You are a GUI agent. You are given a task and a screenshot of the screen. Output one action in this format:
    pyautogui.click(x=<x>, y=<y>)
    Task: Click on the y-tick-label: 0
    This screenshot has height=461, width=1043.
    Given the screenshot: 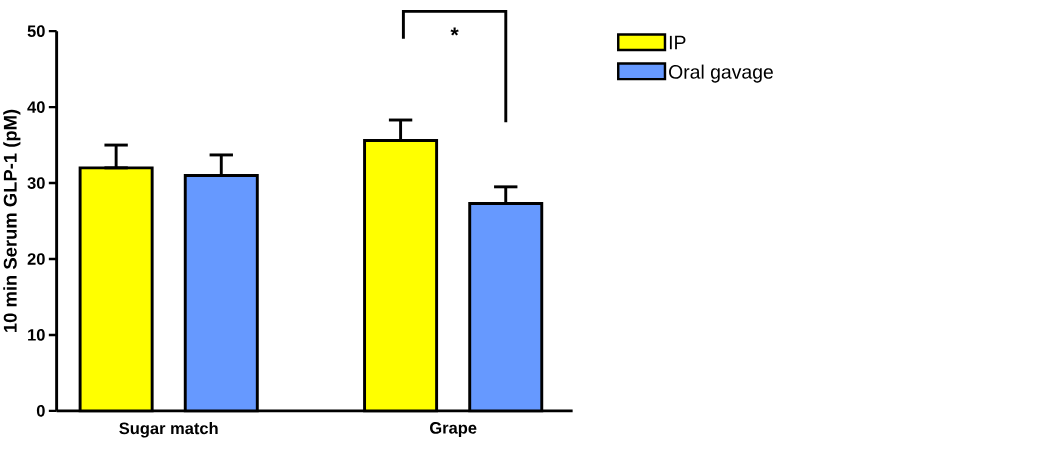 What is the action you would take?
    pyautogui.click(x=40, y=410)
    